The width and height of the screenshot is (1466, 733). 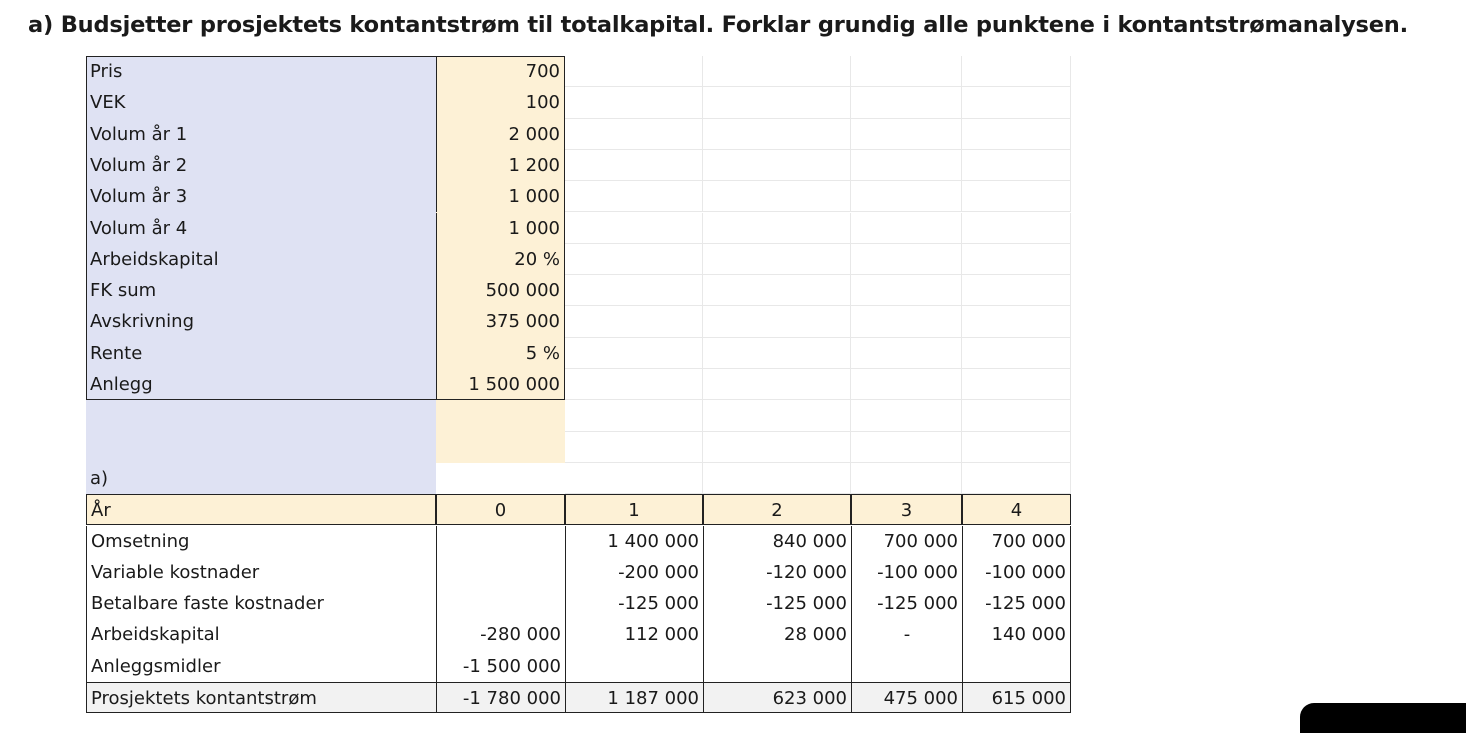 I want to click on cashflow-cell: 1 187 000, so click(x=634, y=698).